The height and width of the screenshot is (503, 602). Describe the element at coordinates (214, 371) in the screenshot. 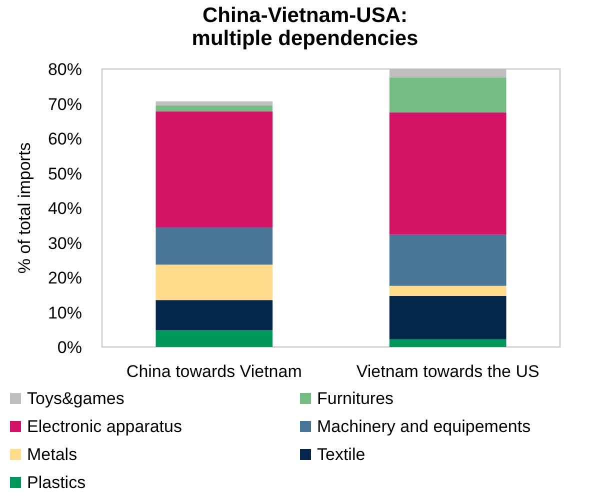

I see `x-tick-label: China towards Vietnam` at that location.